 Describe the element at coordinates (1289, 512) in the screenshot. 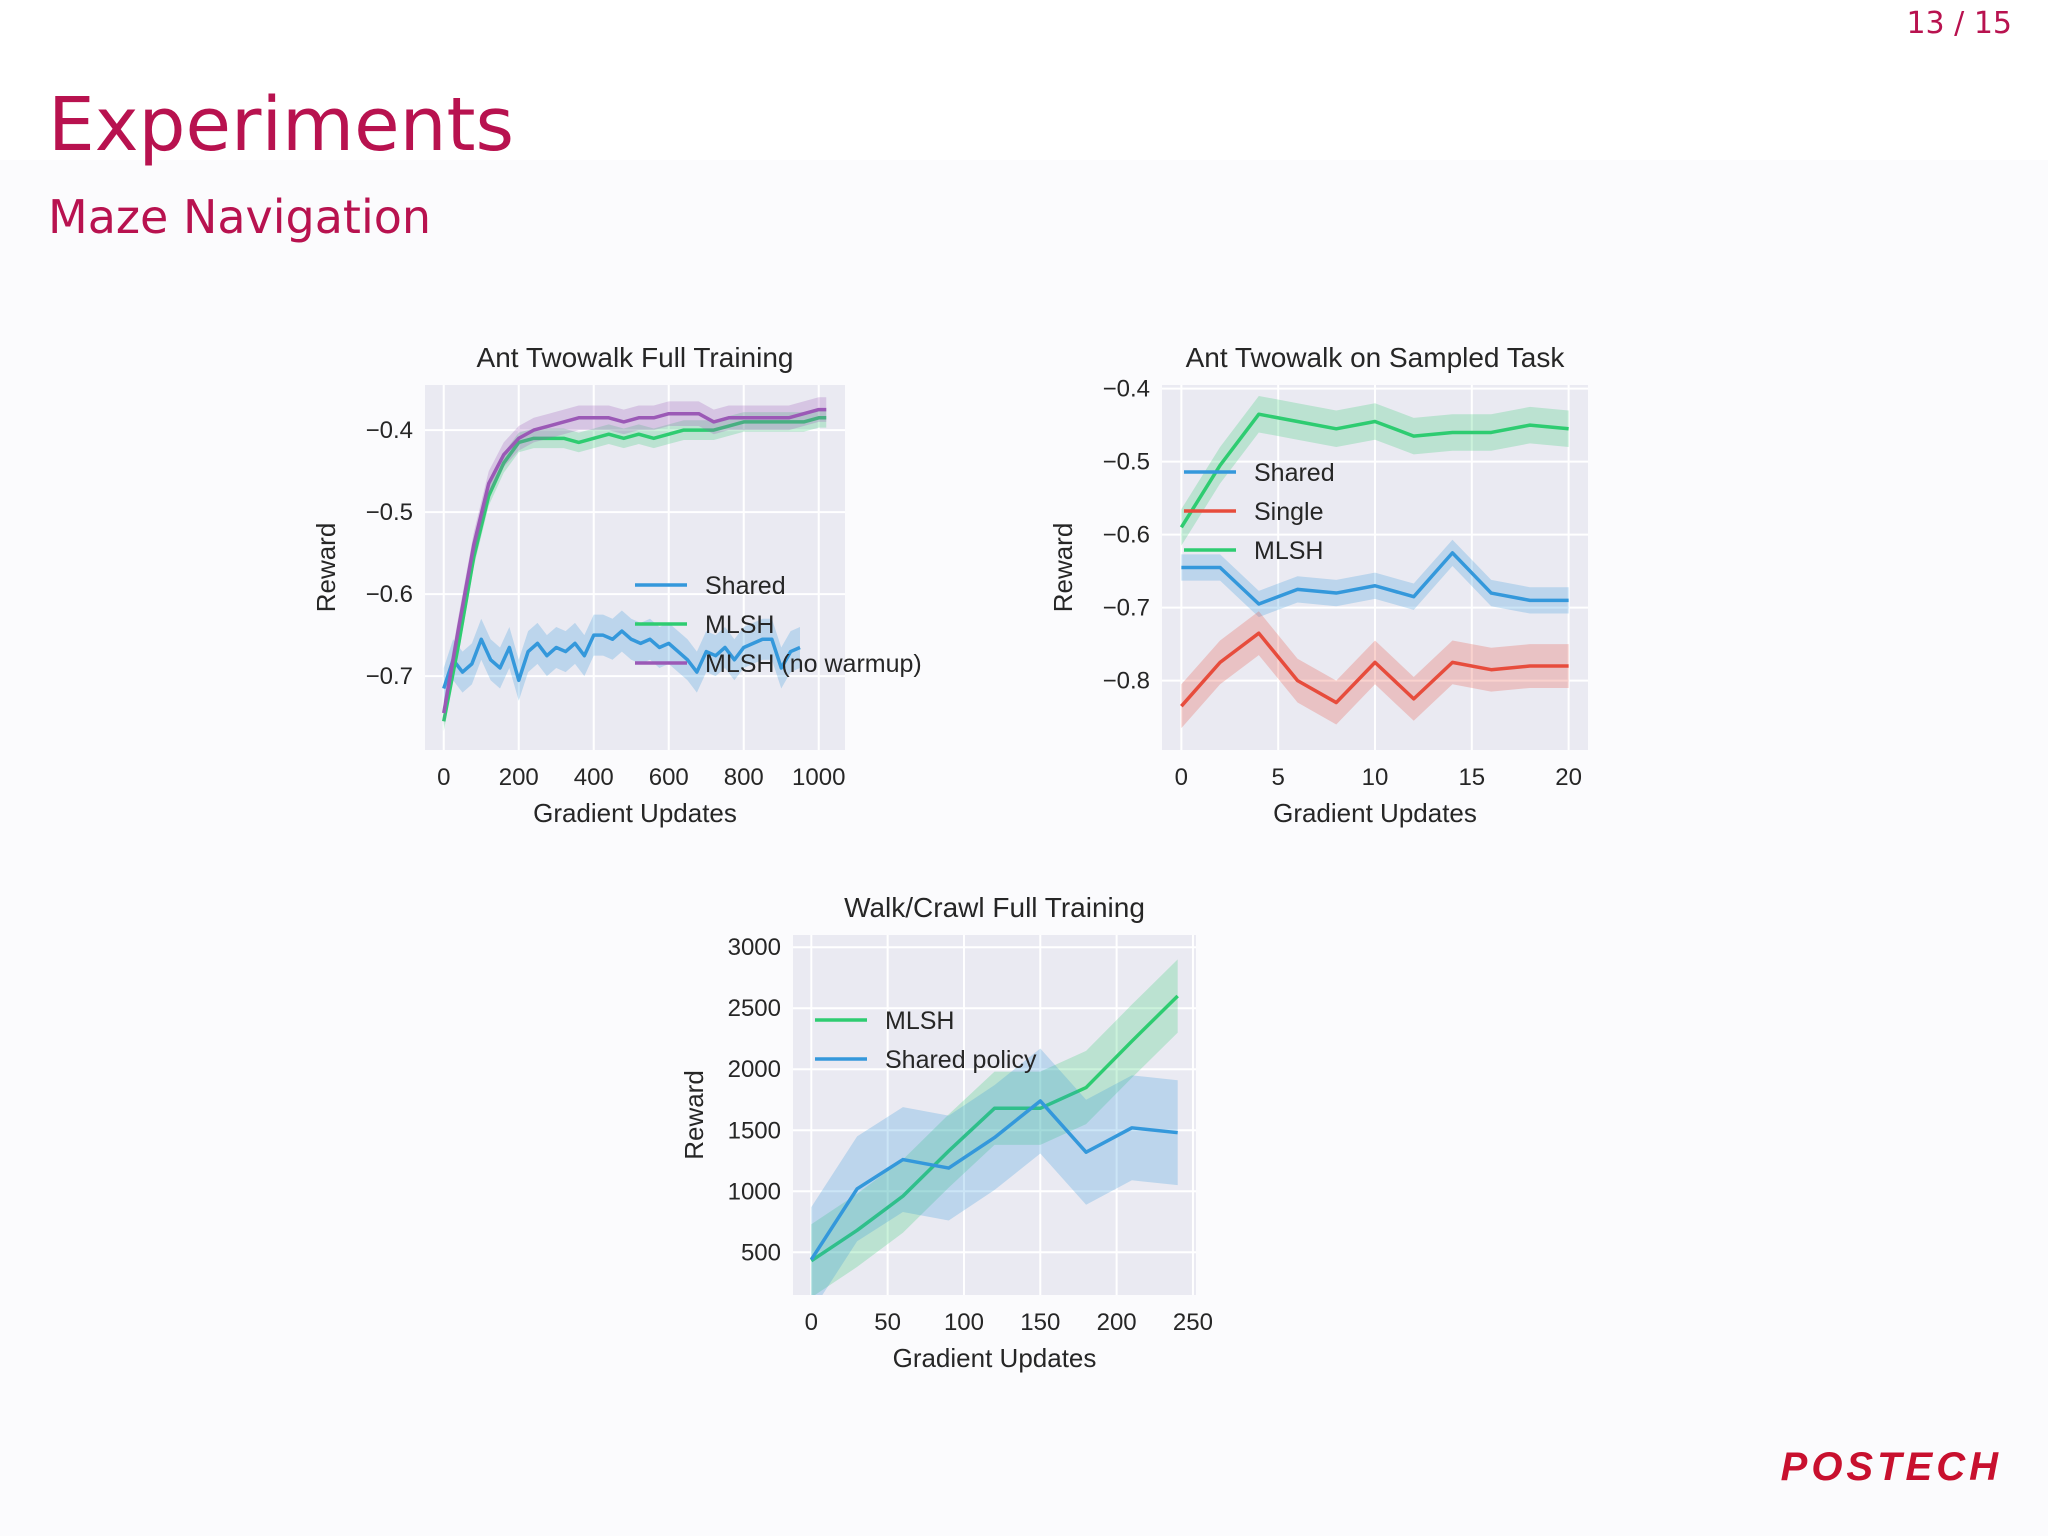

I see `legend-label-single: Single` at that location.